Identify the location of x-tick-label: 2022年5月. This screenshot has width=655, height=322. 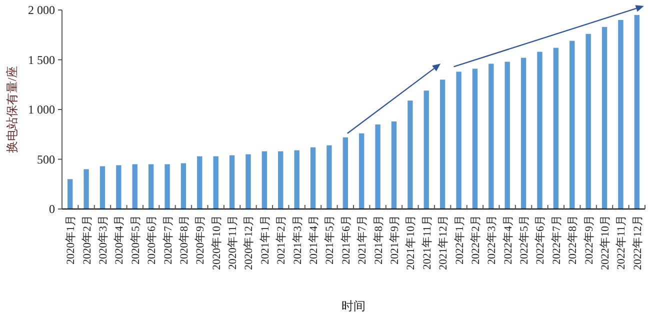
(524, 239).